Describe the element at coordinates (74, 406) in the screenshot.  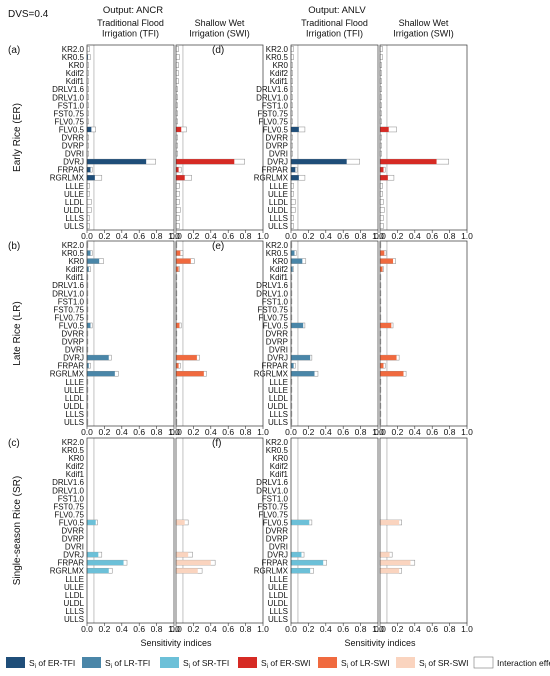
I see `category-tick-label: ULDL` at that location.